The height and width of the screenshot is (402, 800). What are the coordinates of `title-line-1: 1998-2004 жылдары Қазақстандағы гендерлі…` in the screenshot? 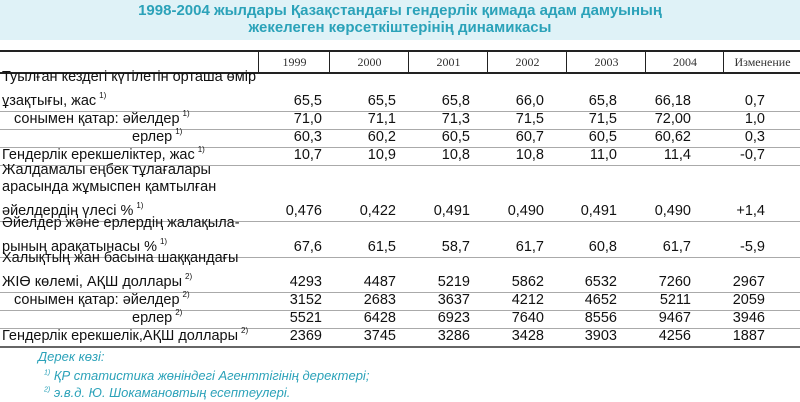 It's located at (400, 10).